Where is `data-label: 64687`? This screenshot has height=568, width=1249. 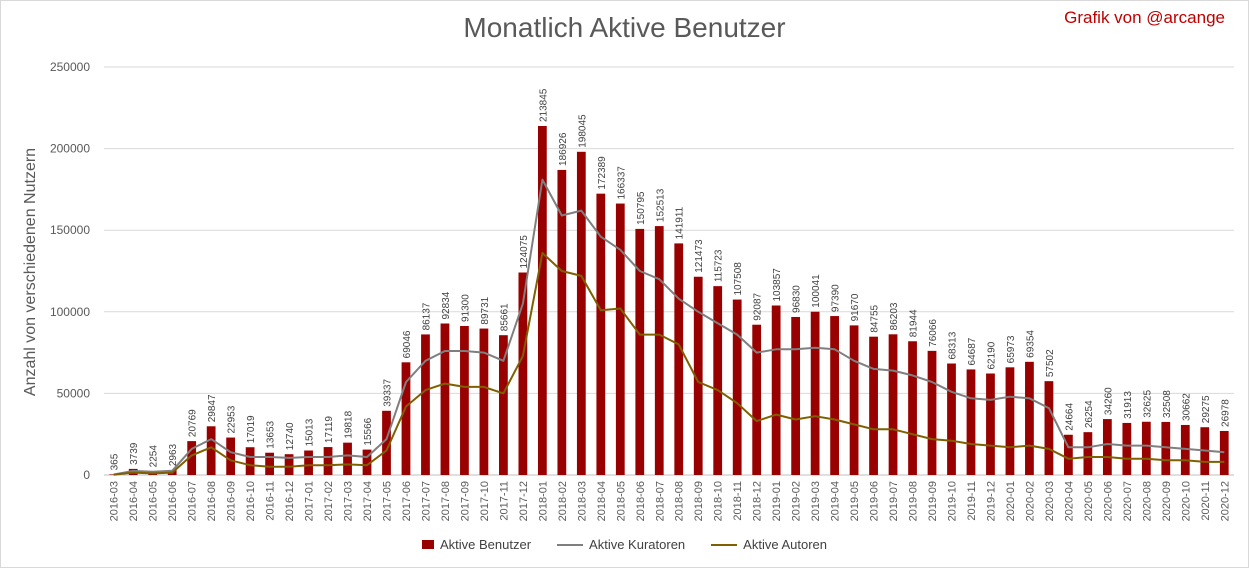
data-label: 64687 is located at coordinates (972, 351).